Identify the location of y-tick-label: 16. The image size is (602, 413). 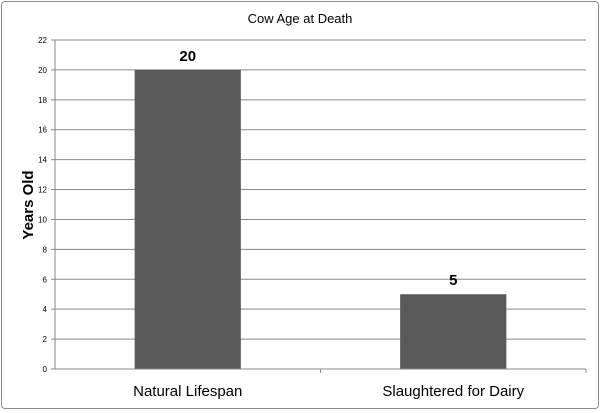
(42, 130).